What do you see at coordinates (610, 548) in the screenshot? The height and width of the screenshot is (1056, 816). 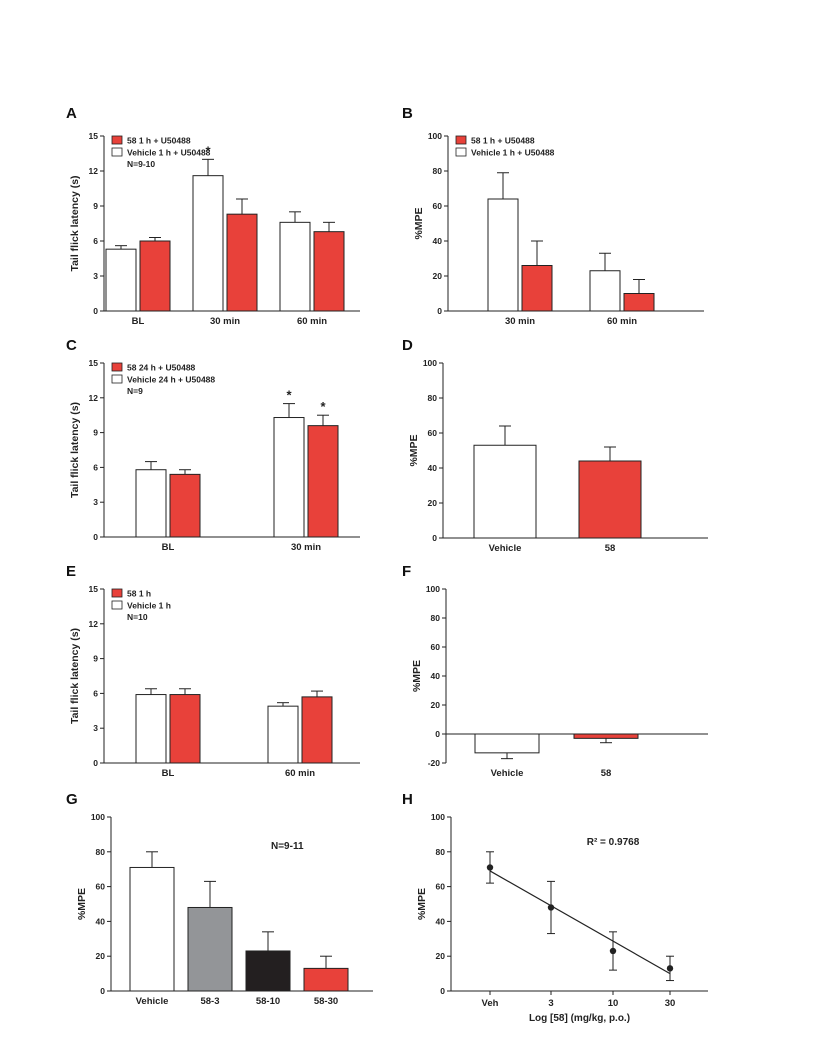 I see `x-tick-label: 58` at bounding box center [610, 548].